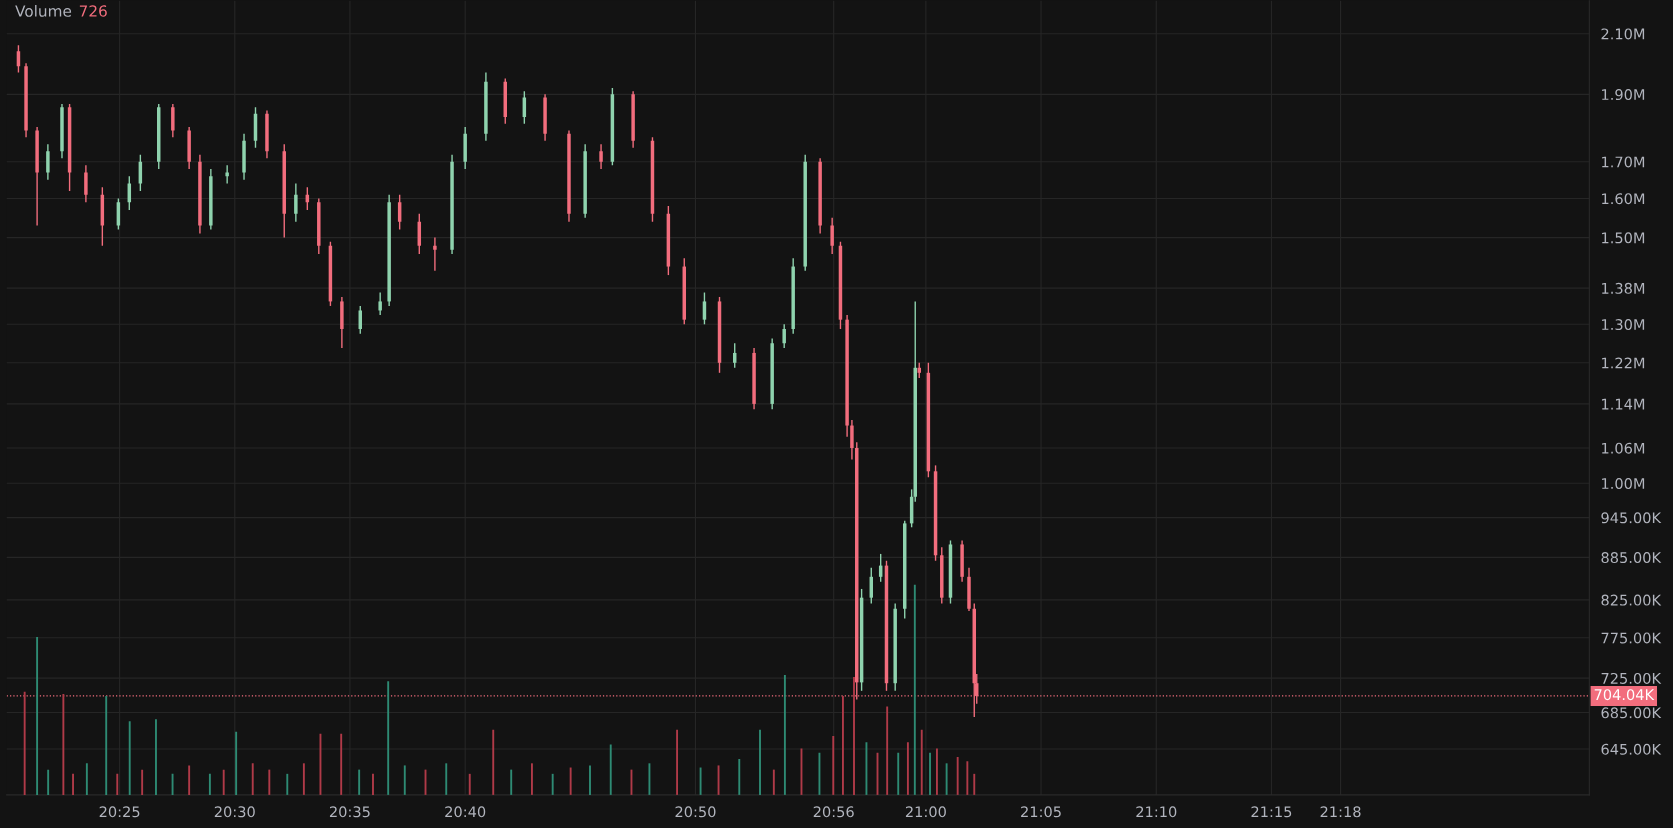  What do you see at coordinates (119, 812) in the screenshot?
I see `x-tick-label: 20:25` at bounding box center [119, 812].